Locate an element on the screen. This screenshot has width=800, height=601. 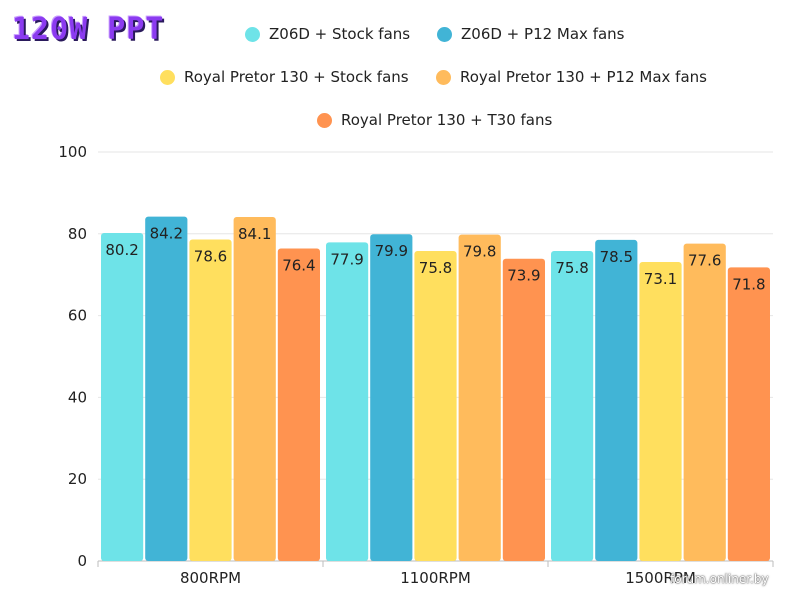
chart-title: 120W PPT is located at coordinates (88, 29).